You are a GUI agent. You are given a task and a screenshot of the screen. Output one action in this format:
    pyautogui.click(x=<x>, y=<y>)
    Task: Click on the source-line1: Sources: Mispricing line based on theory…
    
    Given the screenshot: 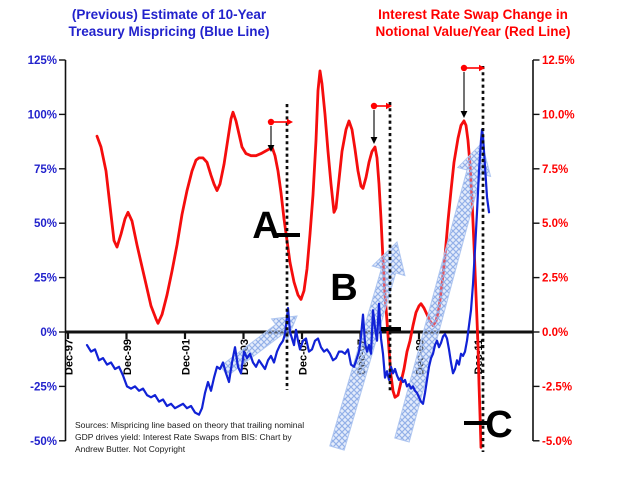 What is the action you would take?
    pyautogui.click(x=190, y=425)
    